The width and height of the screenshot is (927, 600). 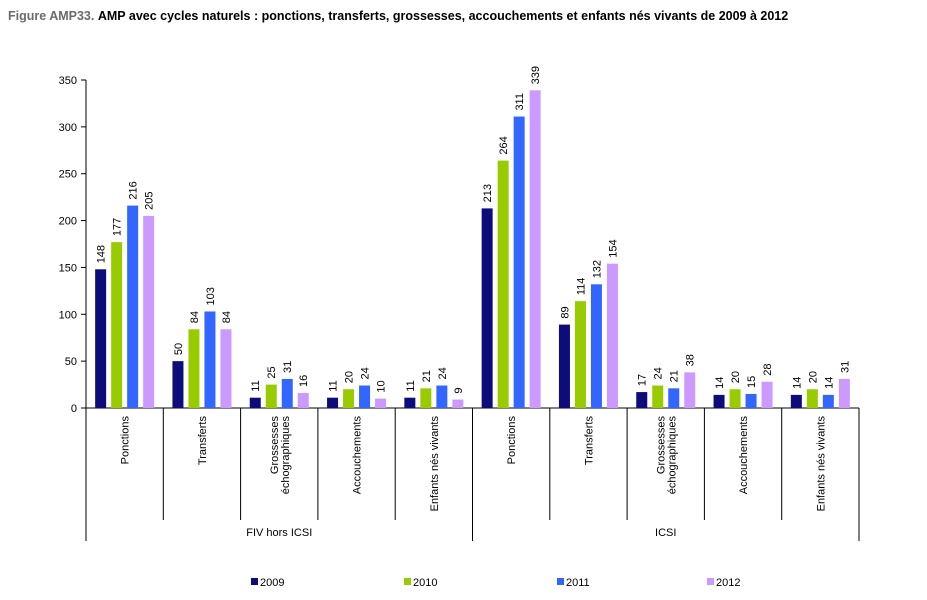 I want to click on data-label: 132, so click(x=597, y=269).